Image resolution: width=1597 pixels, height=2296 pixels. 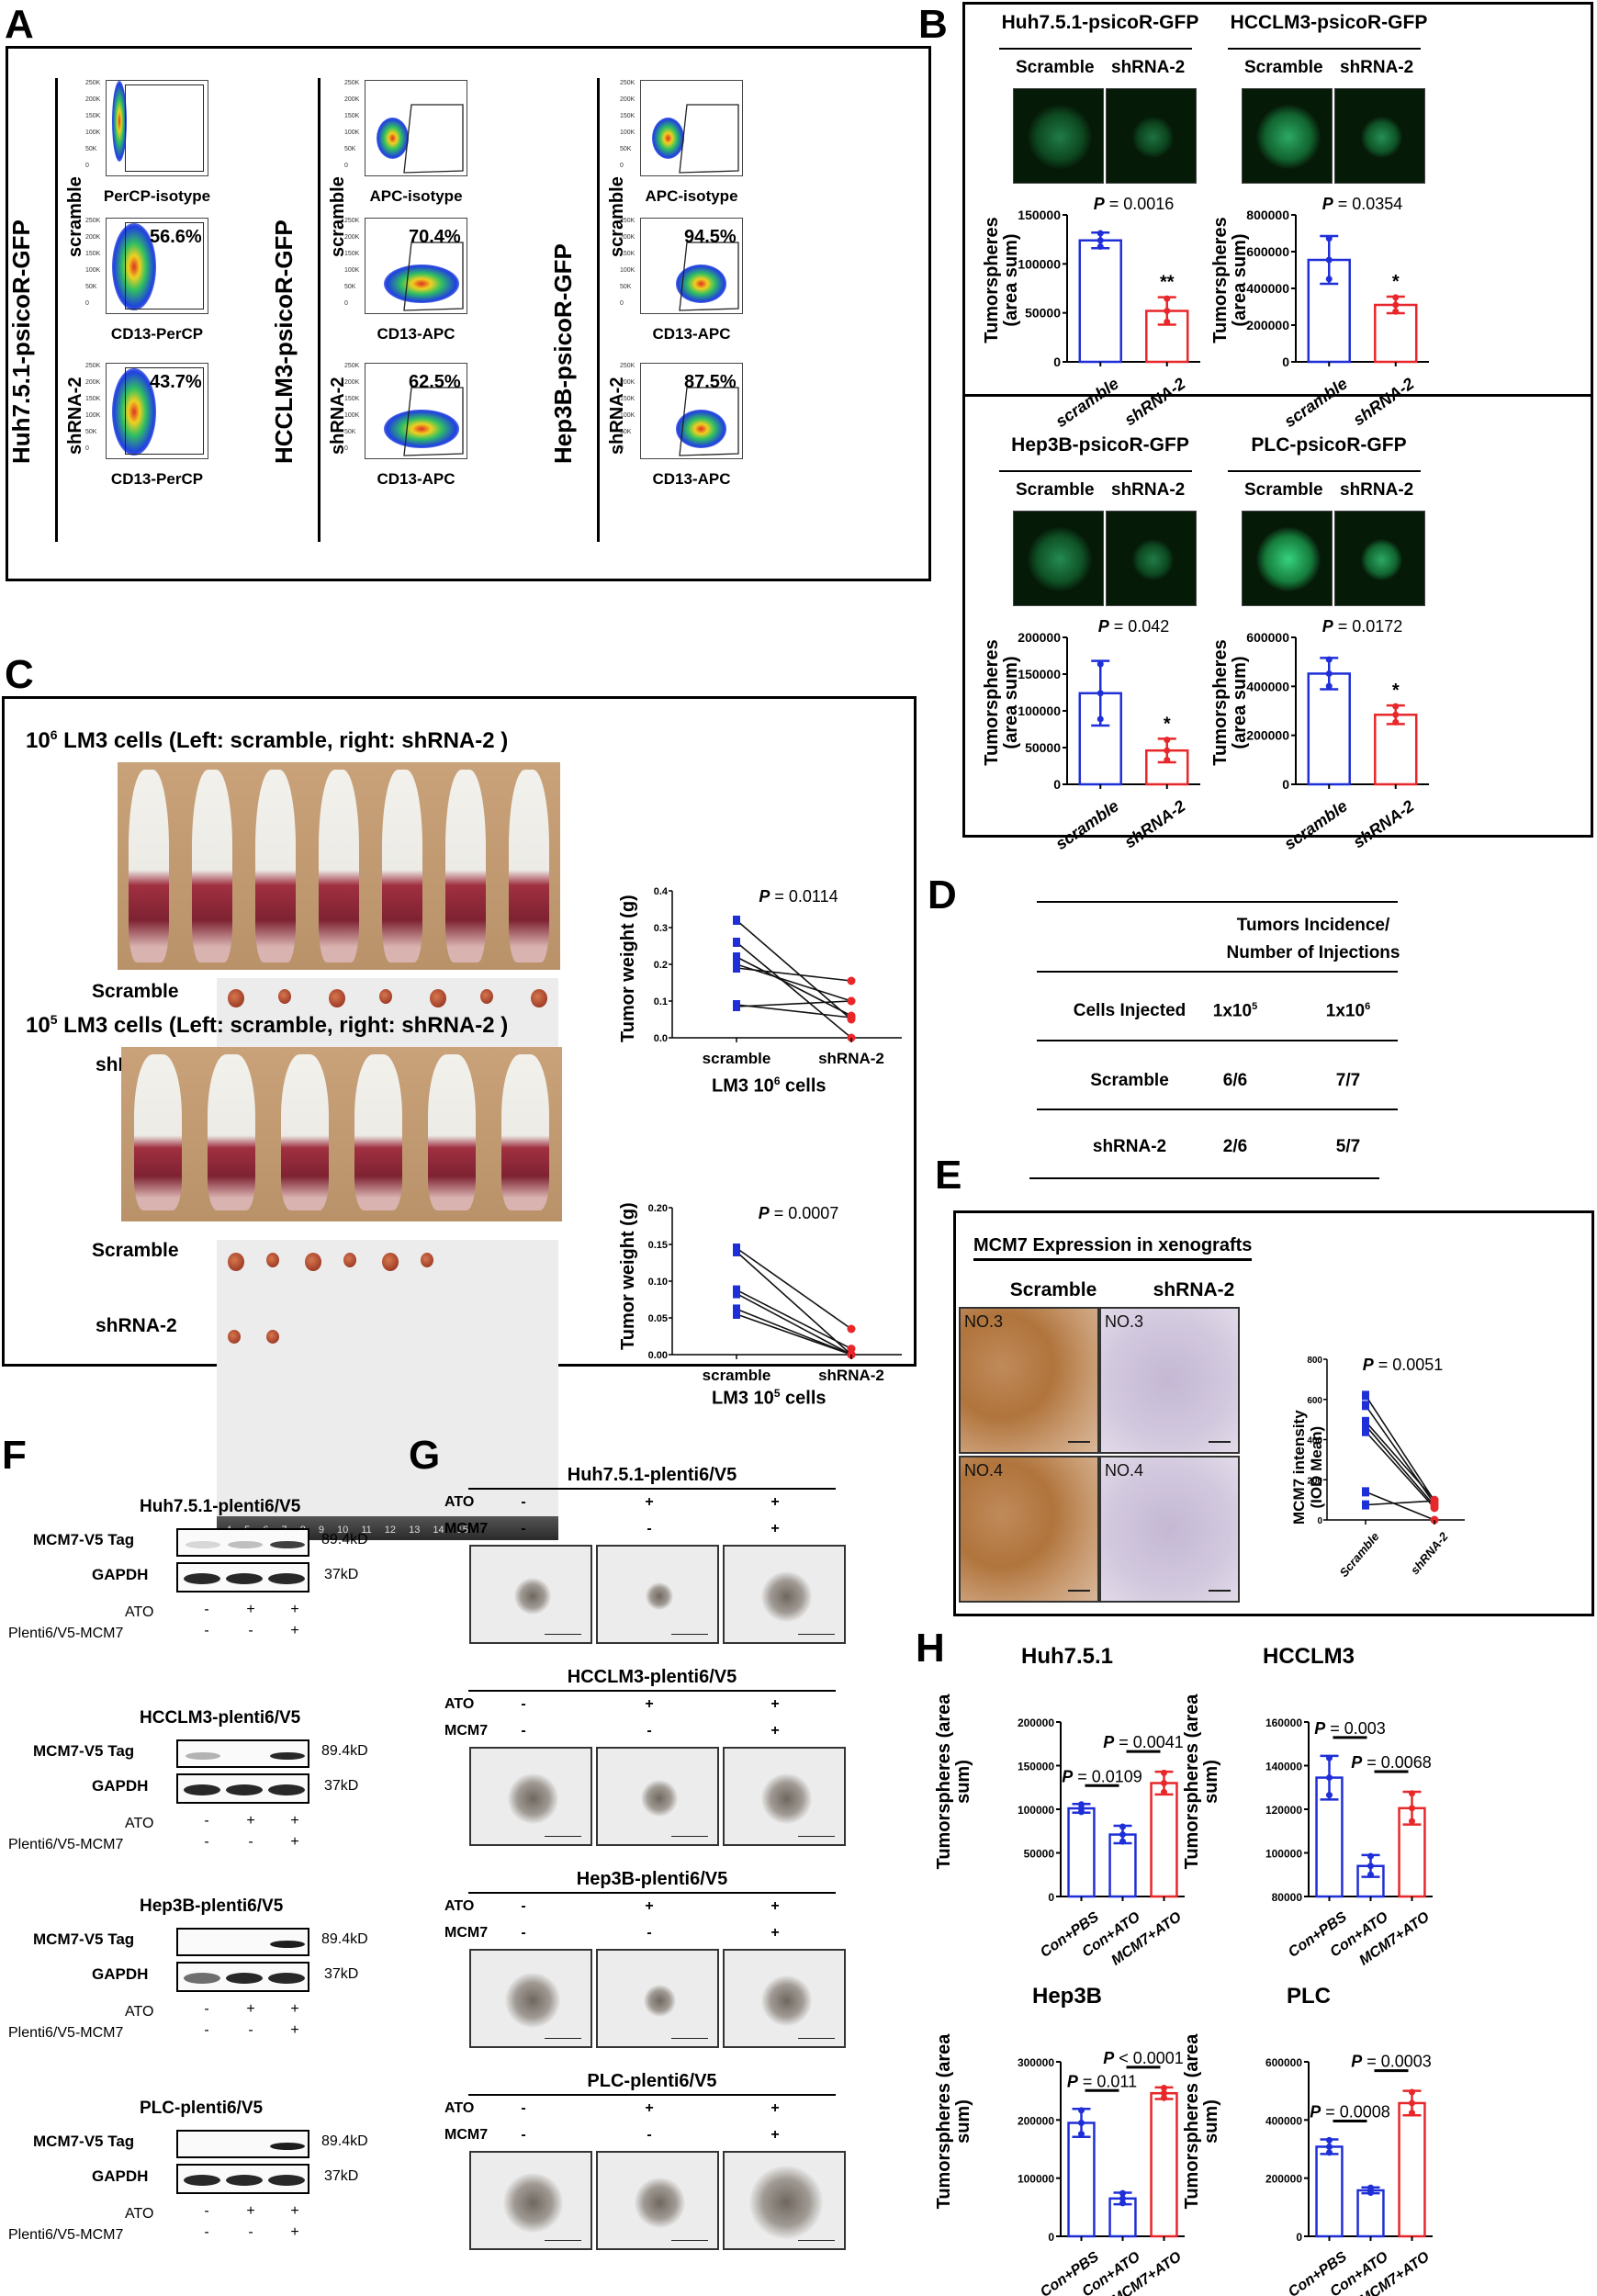 What do you see at coordinates (1324, 49) in the screenshot?
I see `title-underline` at bounding box center [1324, 49].